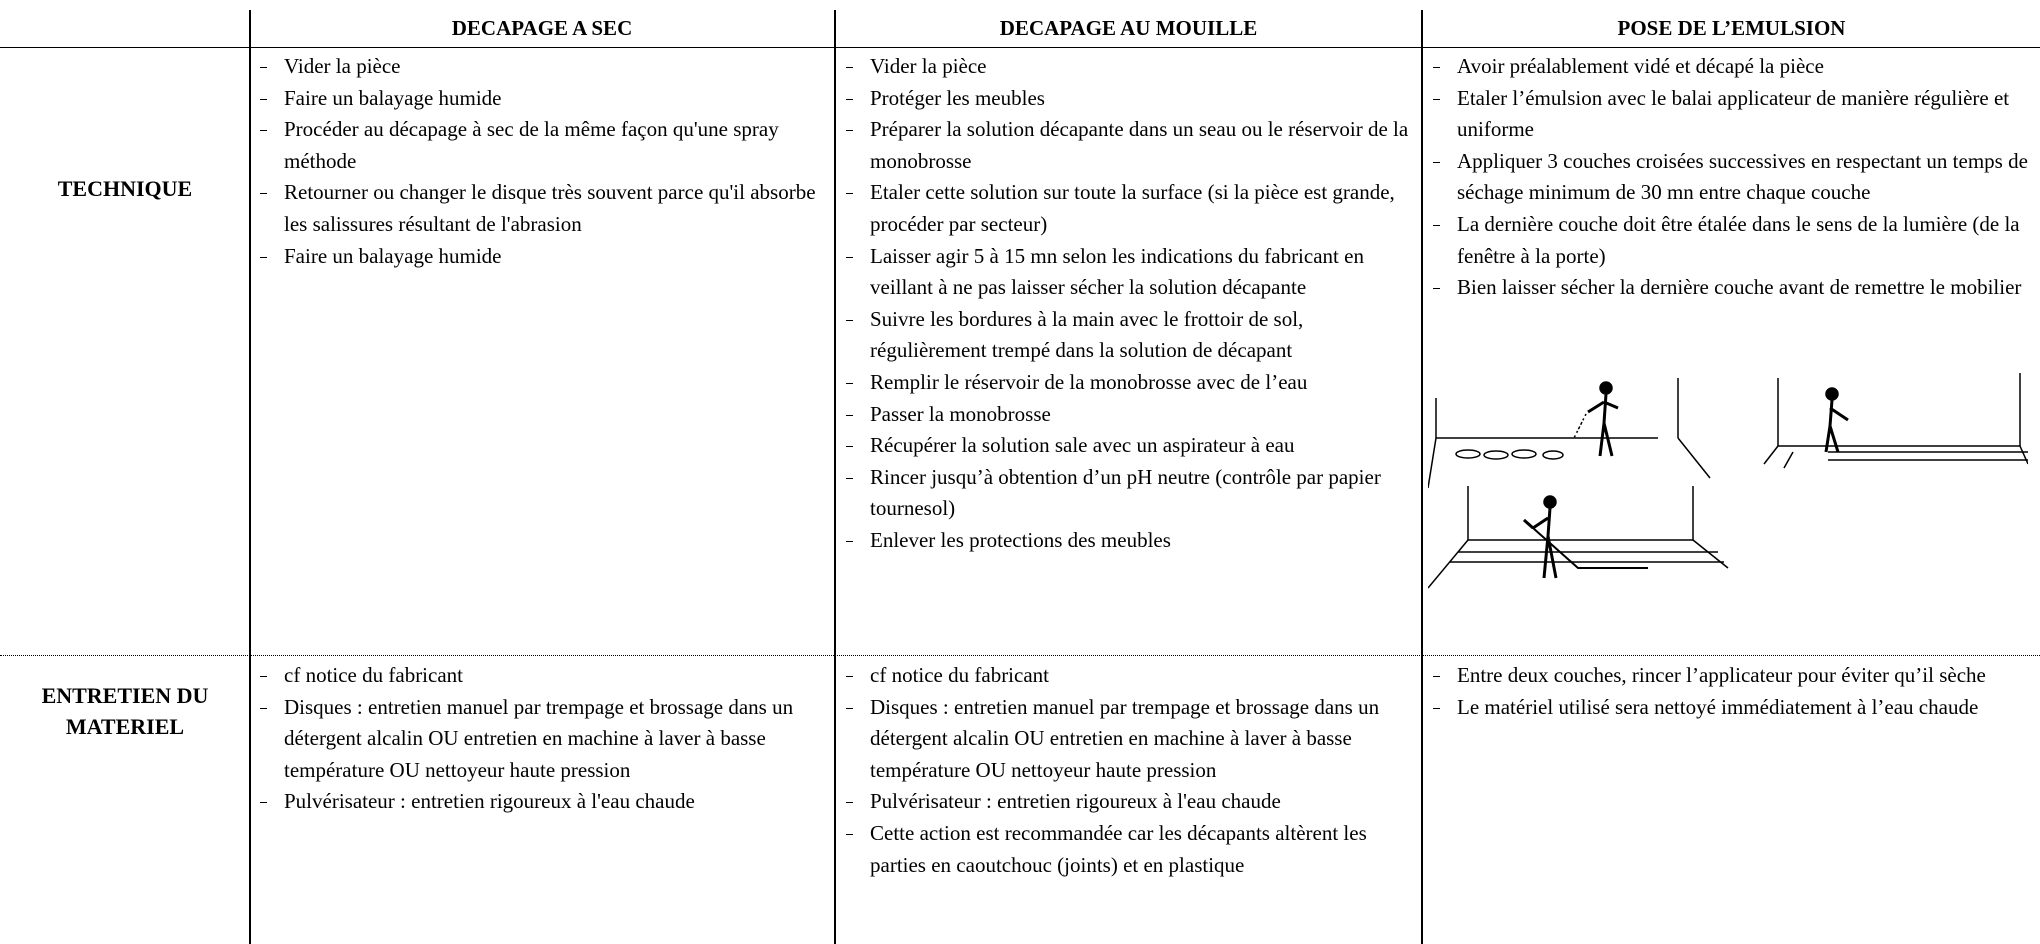 This screenshot has height=944, width=2040. I want to click on column-header: POSE DE L’EMULSION, so click(1731, 28).